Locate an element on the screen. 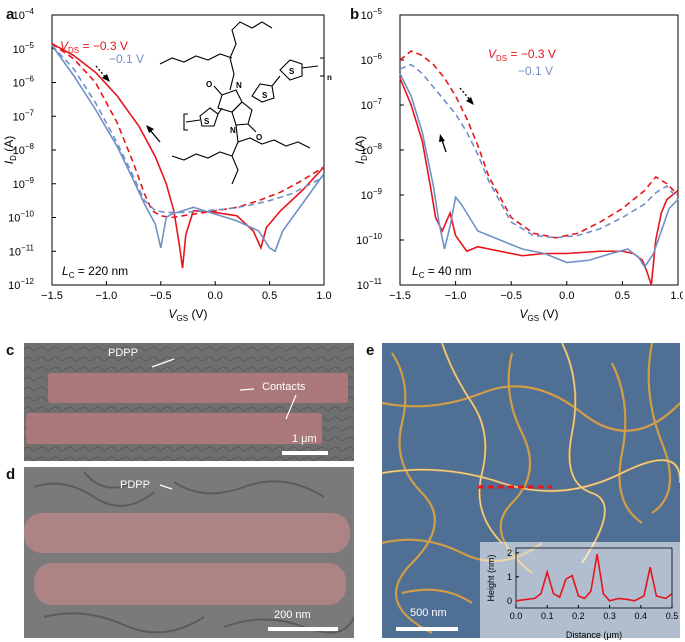  legend-a-blue: −0.1 V is located at coordinates (126, 59).